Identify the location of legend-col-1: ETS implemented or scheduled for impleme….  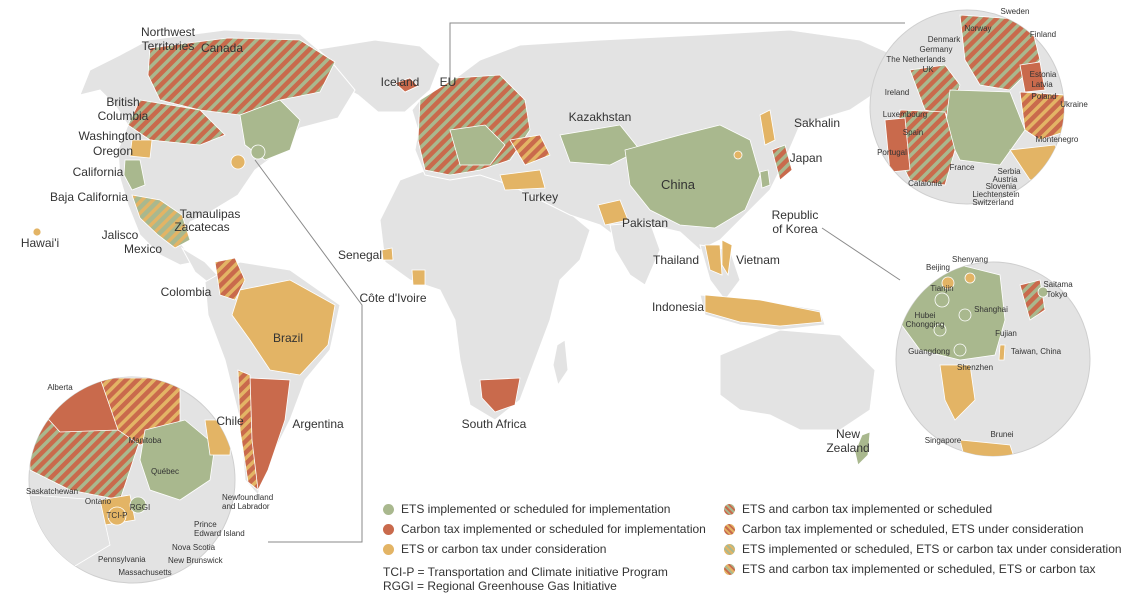
(544, 529).